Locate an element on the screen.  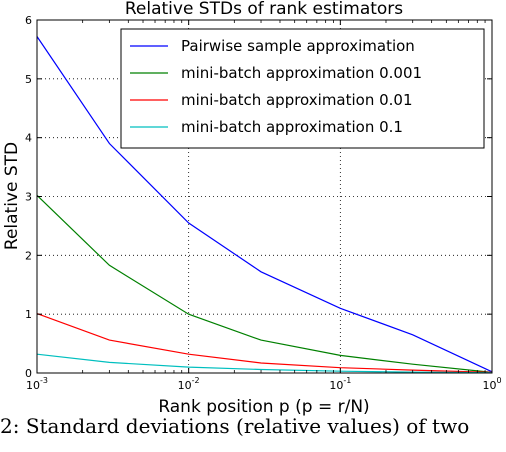
y-tick-label: 6 is located at coordinates (28, 20).